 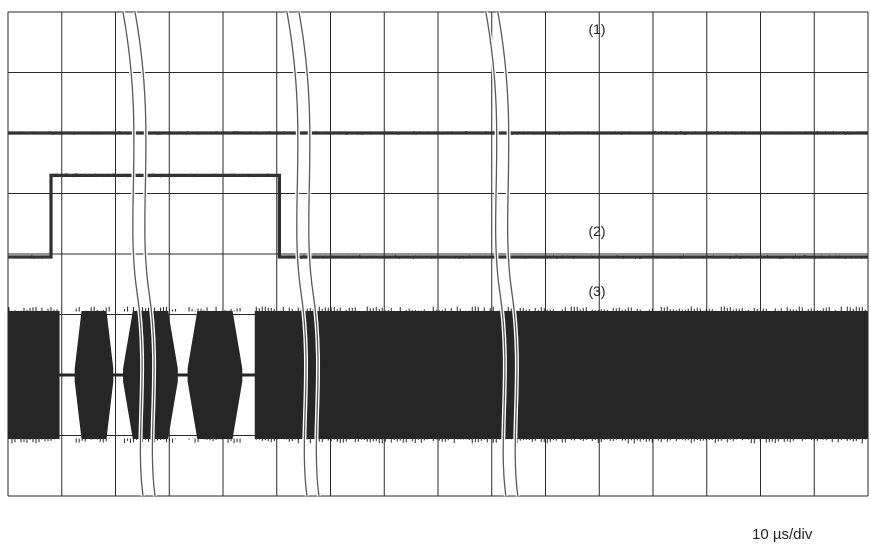 What do you see at coordinates (596, 291) in the screenshot?
I see `trace-label-3: (3)` at bounding box center [596, 291].